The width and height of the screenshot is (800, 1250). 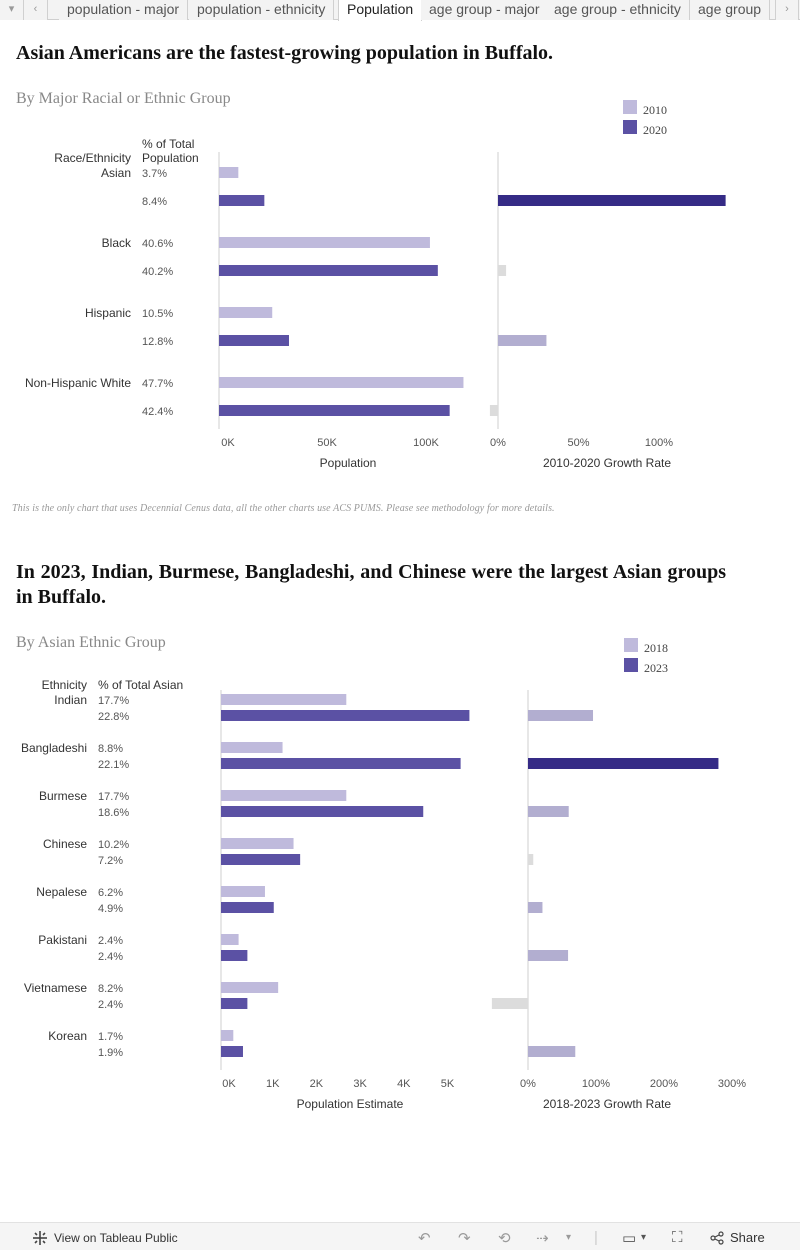 I want to click on redo-icon: ↷, so click(x=464, y=1238).